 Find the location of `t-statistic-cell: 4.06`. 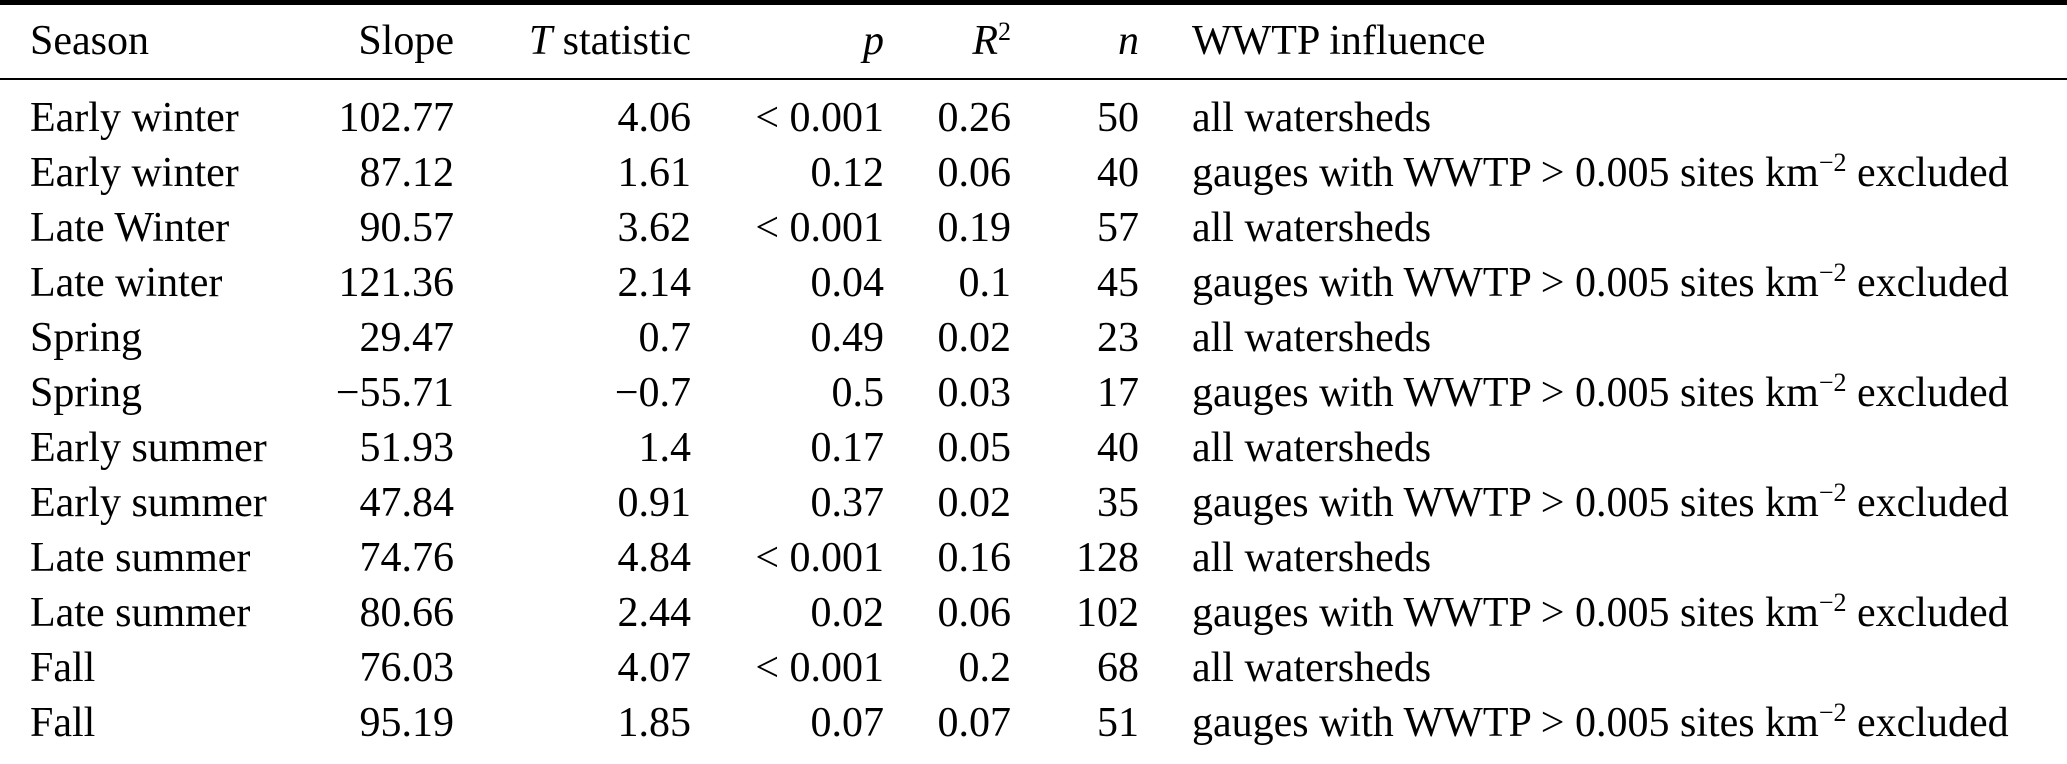

t-statistic-cell: 4.06 is located at coordinates (654, 117).